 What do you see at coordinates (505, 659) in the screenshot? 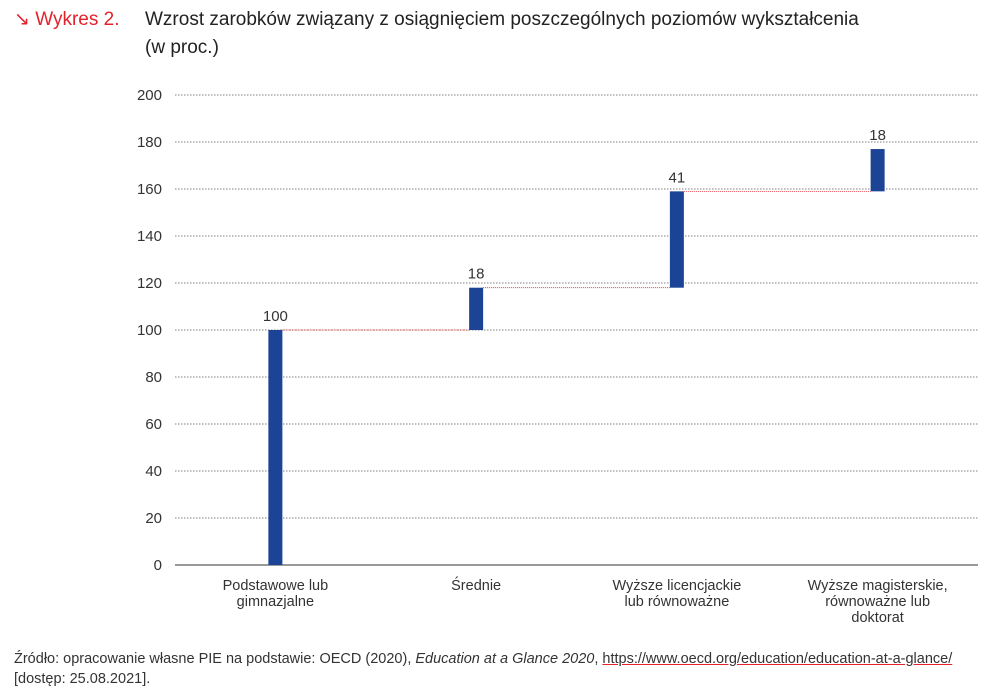
I see `source-title: Education at a Glance 2020` at bounding box center [505, 659].